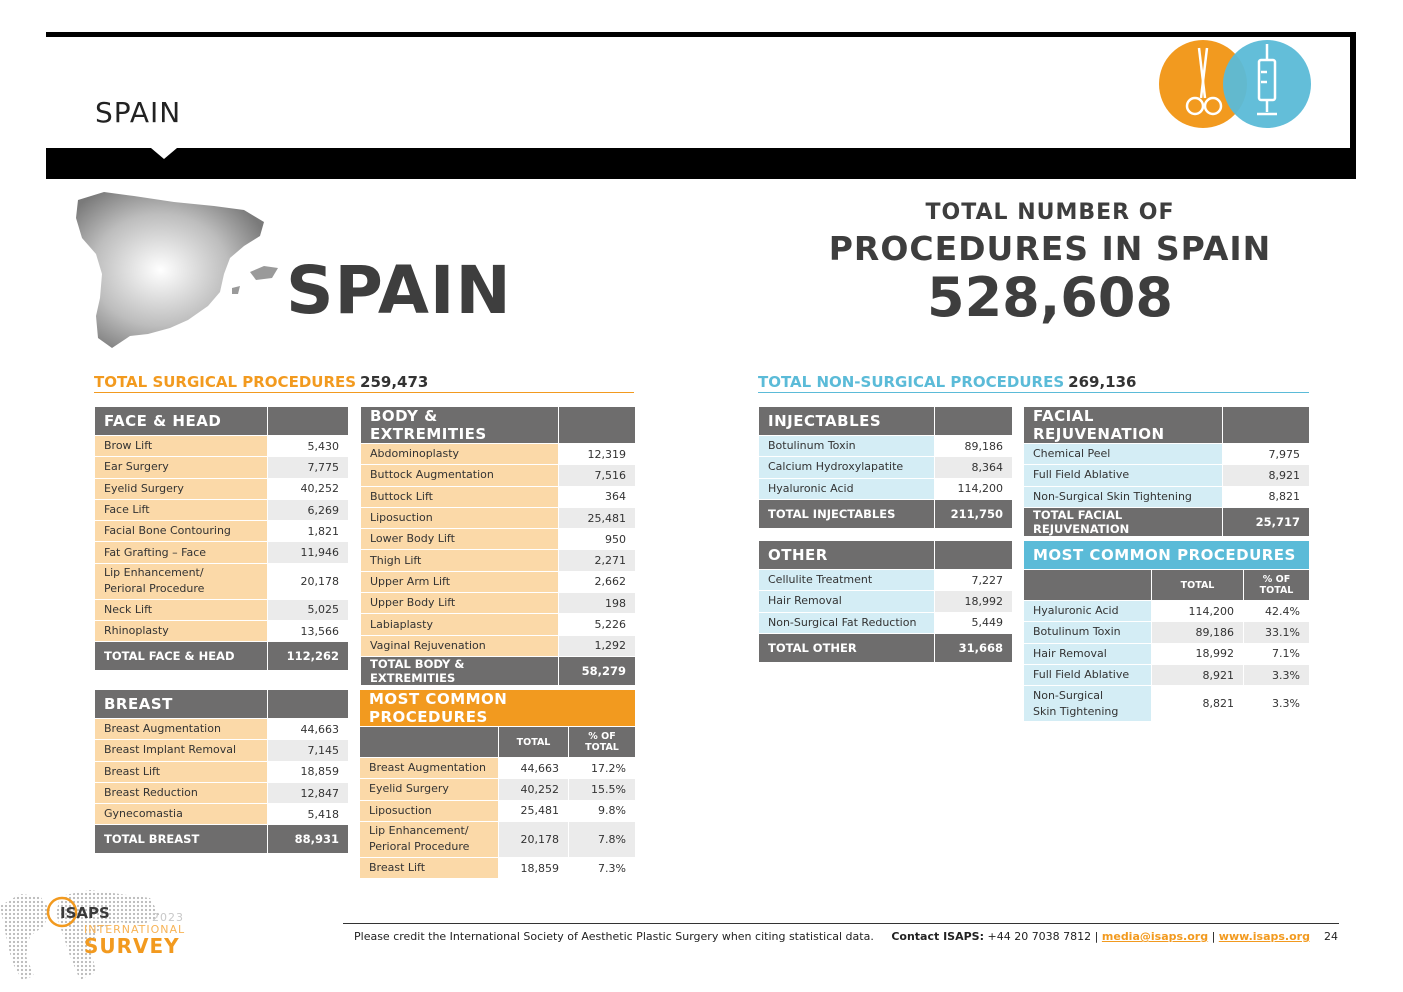 This screenshot has height=992, width=1403. What do you see at coordinates (308, 510) in the screenshot?
I see `row-value: 6,269` at bounding box center [308, 510].